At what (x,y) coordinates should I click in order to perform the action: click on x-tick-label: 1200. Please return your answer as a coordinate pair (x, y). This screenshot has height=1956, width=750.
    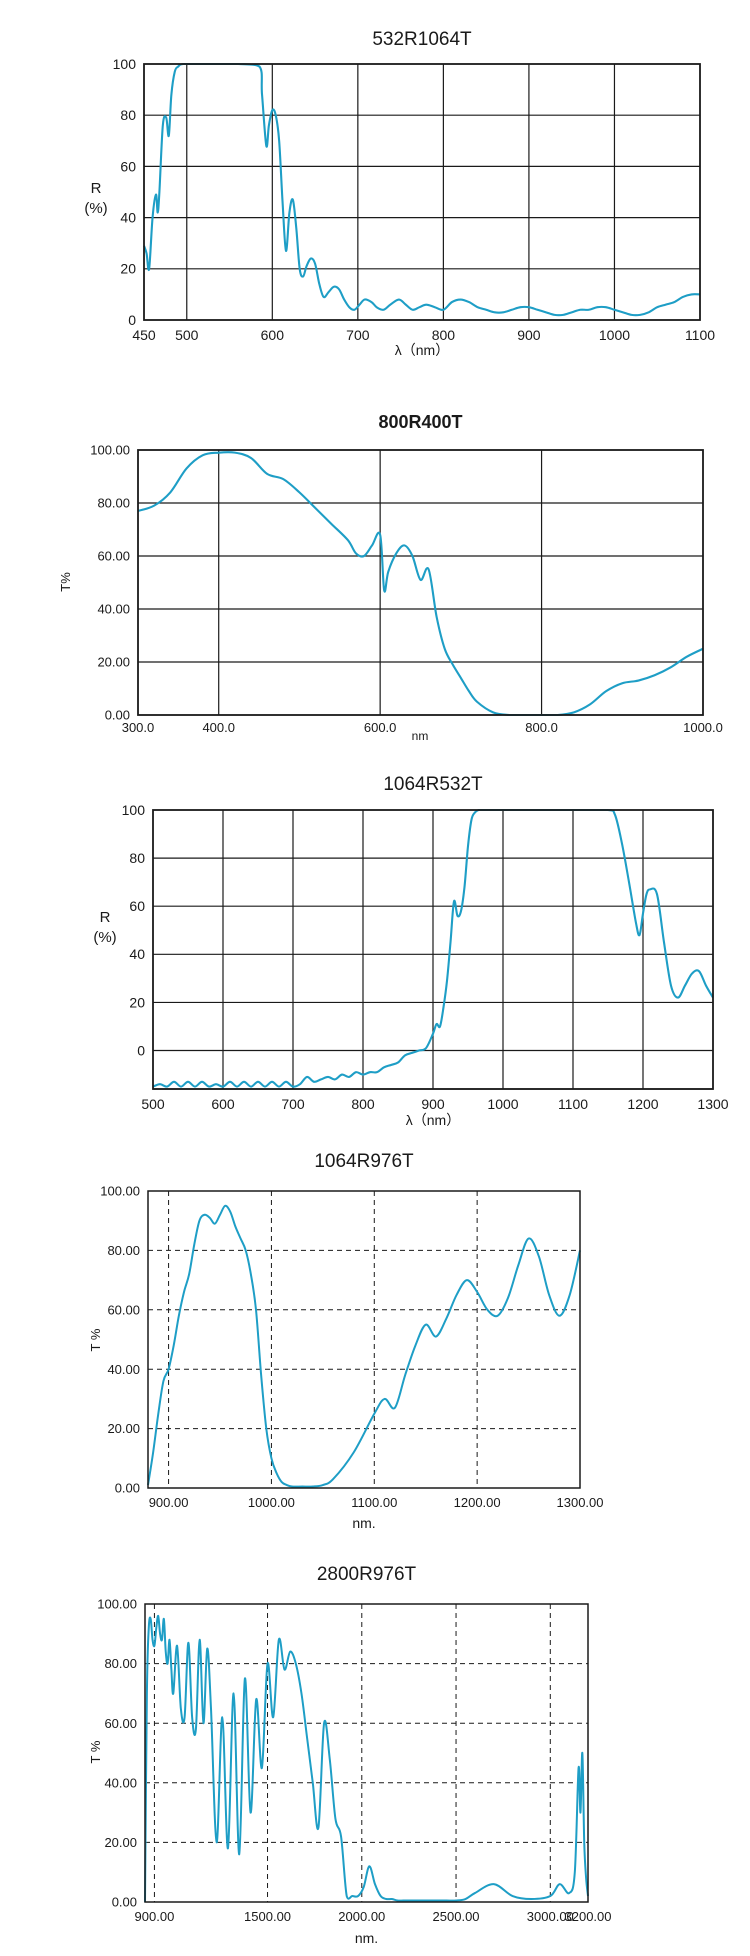
    Looking at the image, I should click on (642, 1104).